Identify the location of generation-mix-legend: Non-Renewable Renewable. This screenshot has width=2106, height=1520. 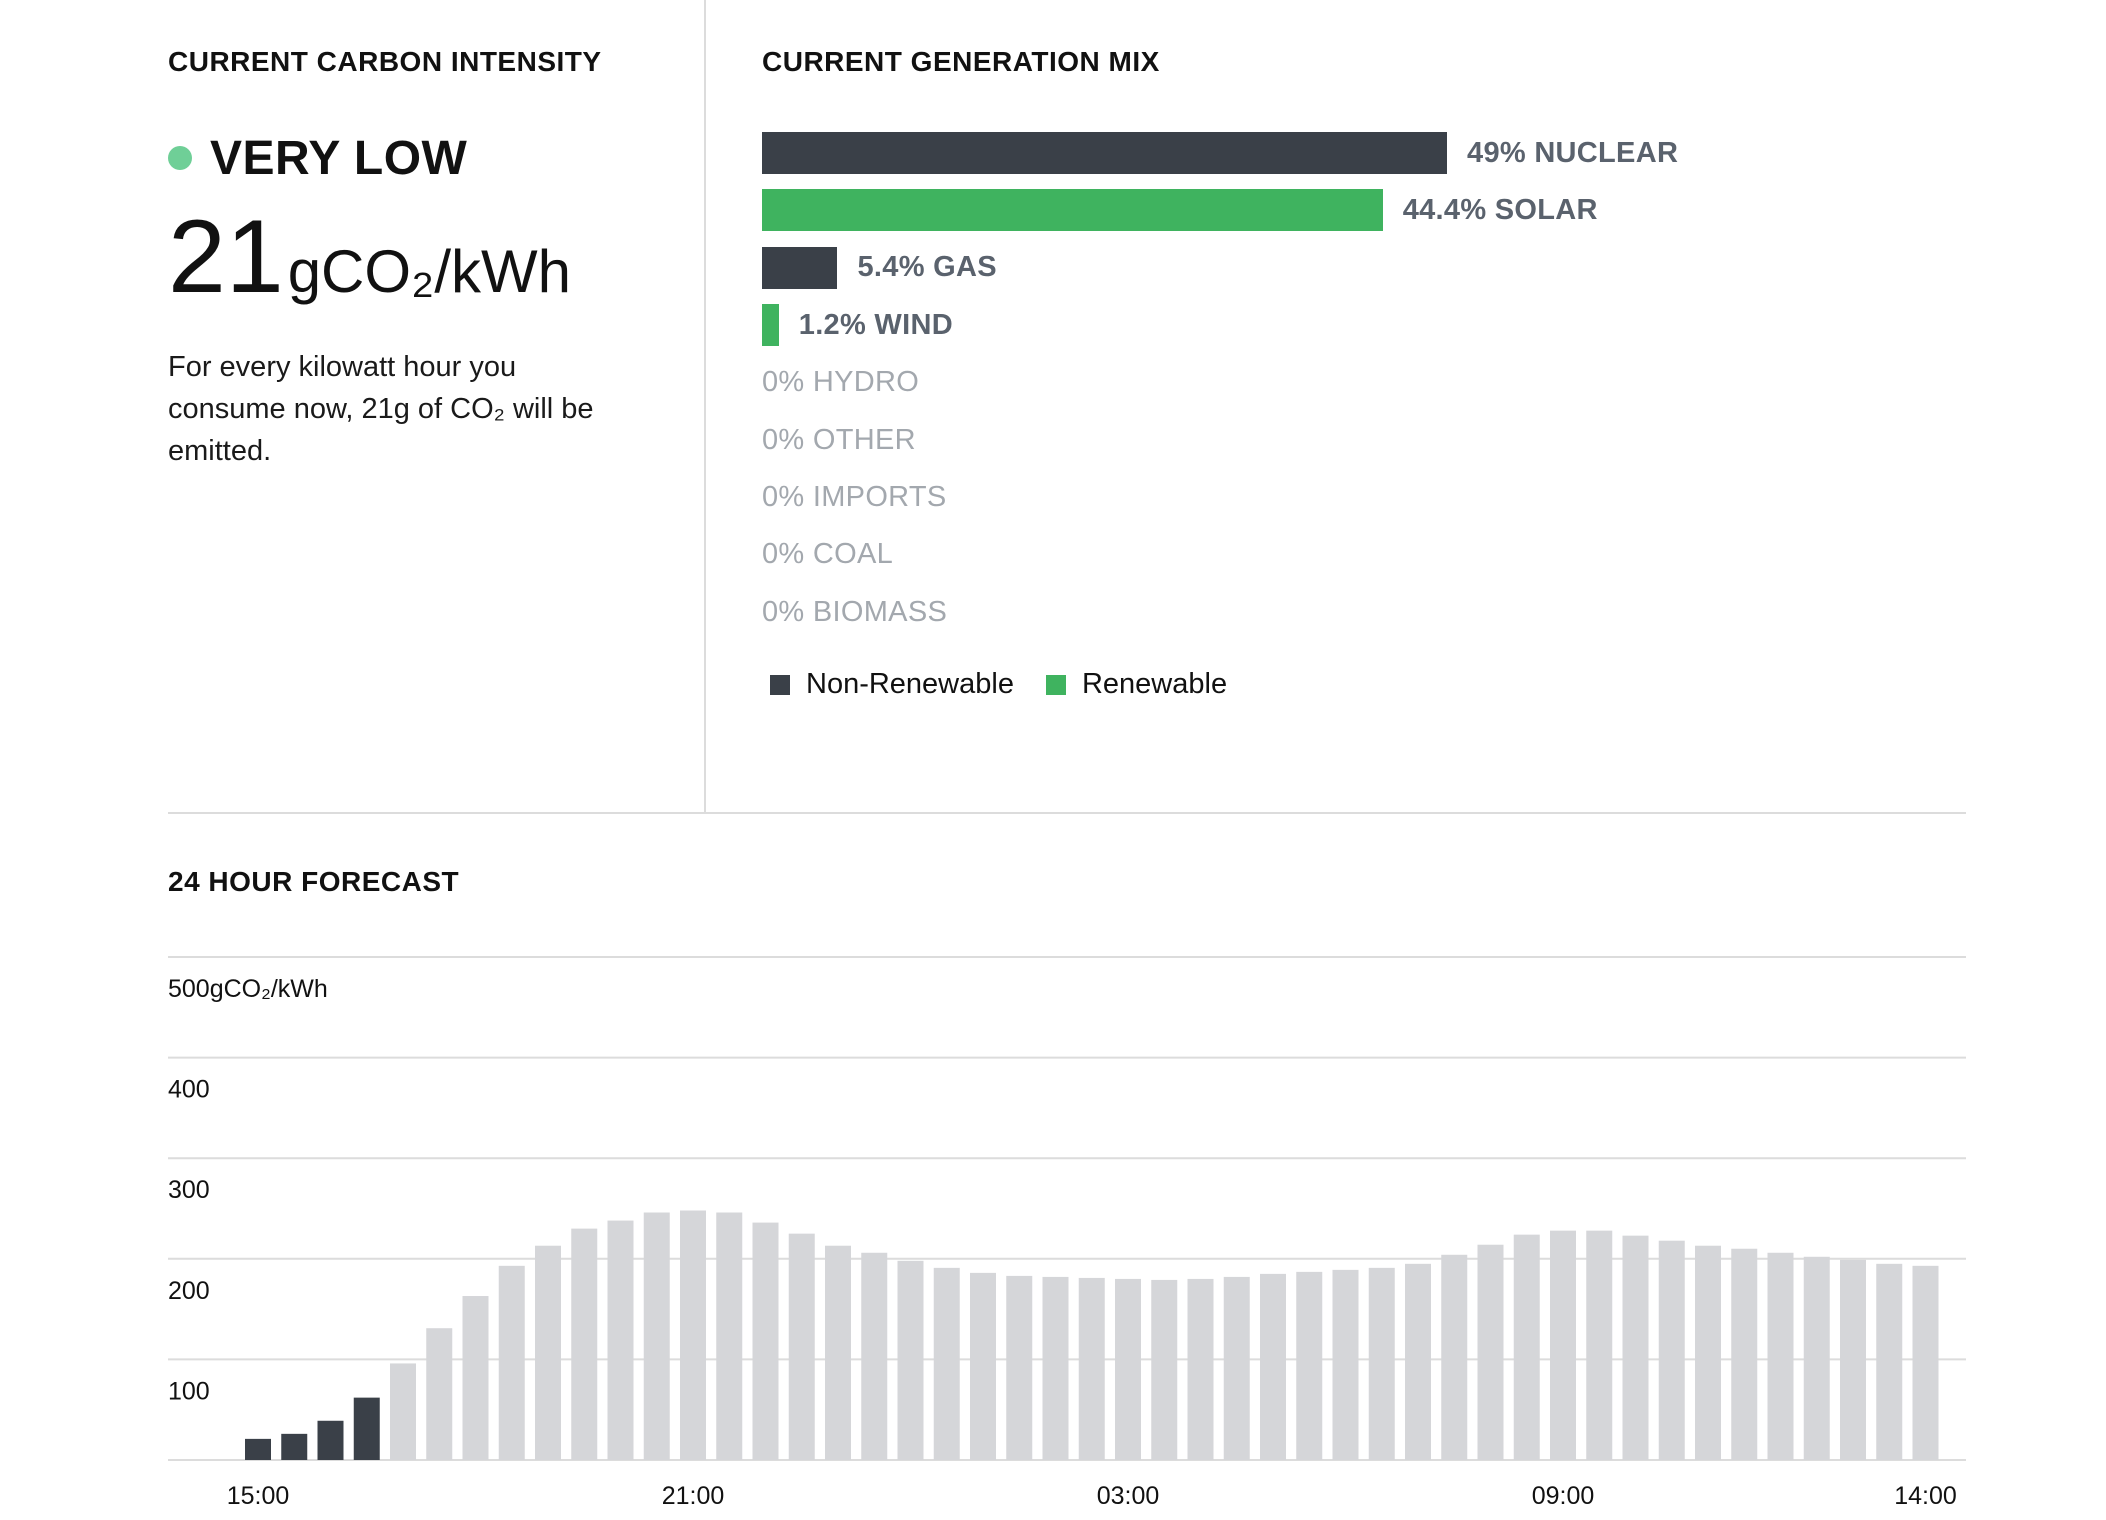
(1014, 684).